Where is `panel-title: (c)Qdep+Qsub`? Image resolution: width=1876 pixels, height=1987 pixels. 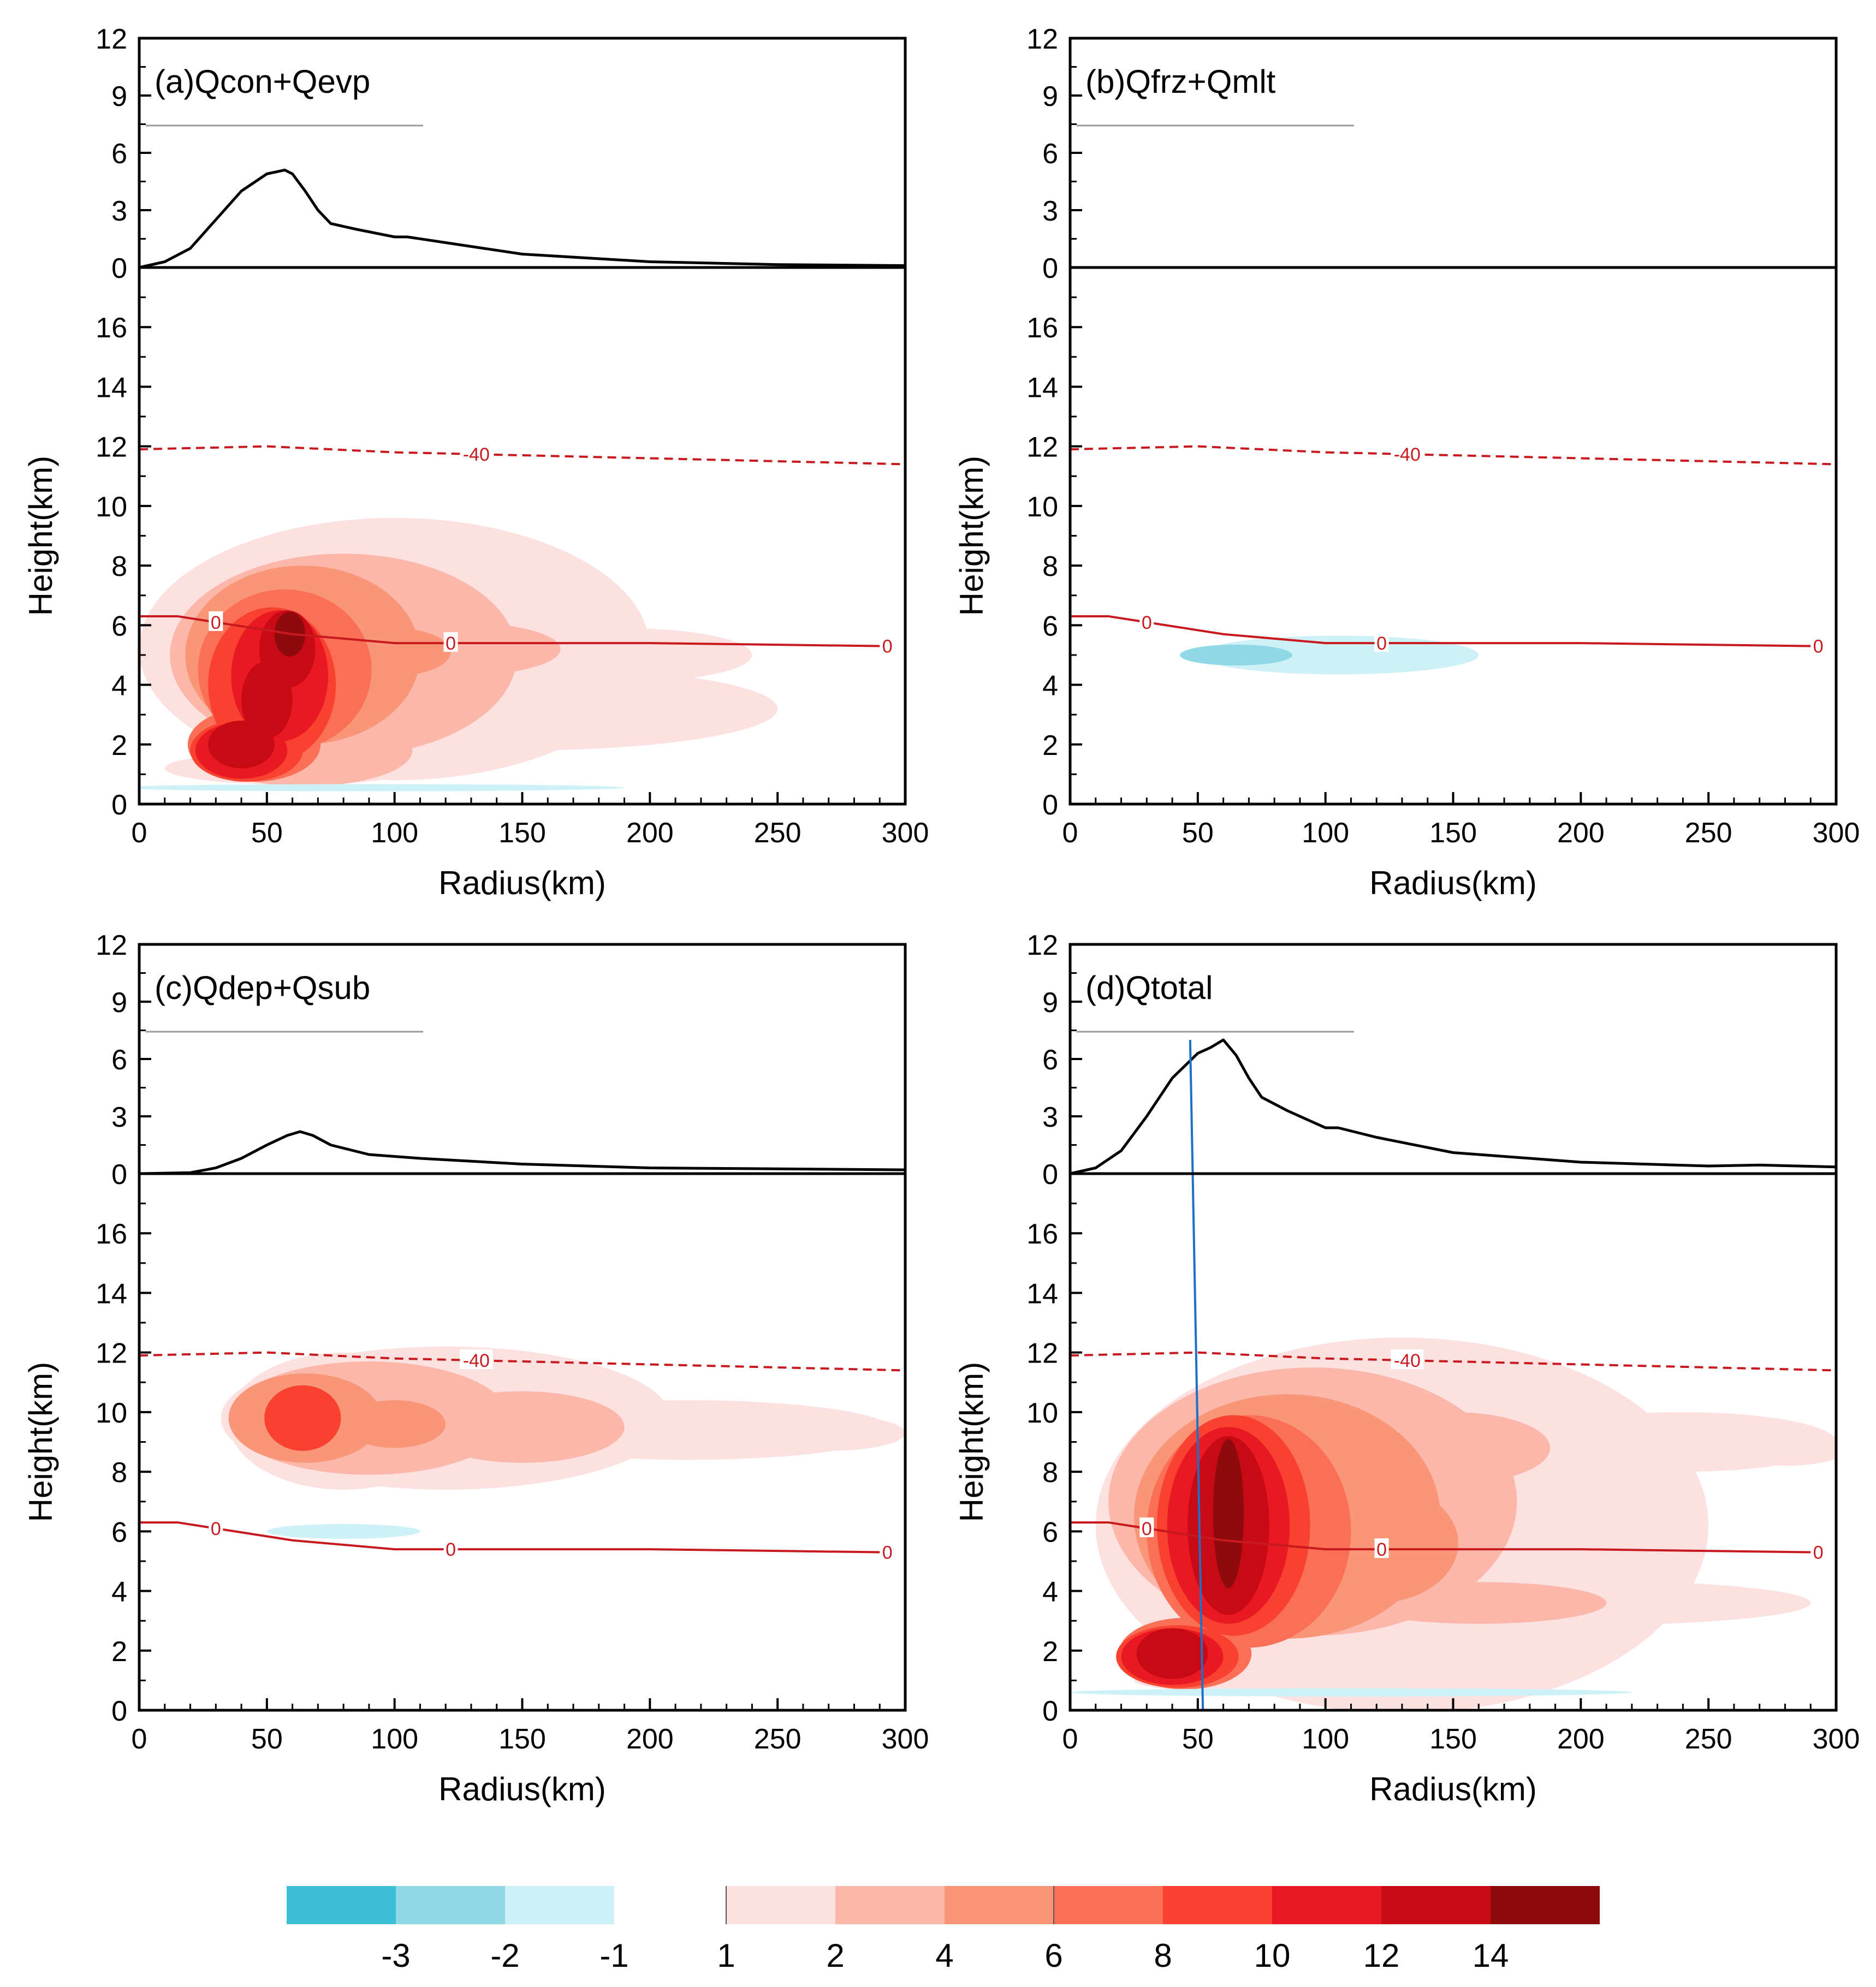 panel-title: (c)Qdep+Qsub is located at coordinates (263, 987).